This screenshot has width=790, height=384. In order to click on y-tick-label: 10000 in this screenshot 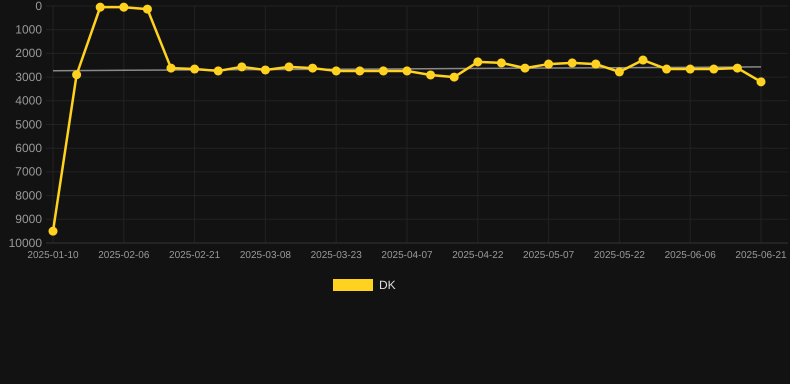, I will do `click(25, 243)`.